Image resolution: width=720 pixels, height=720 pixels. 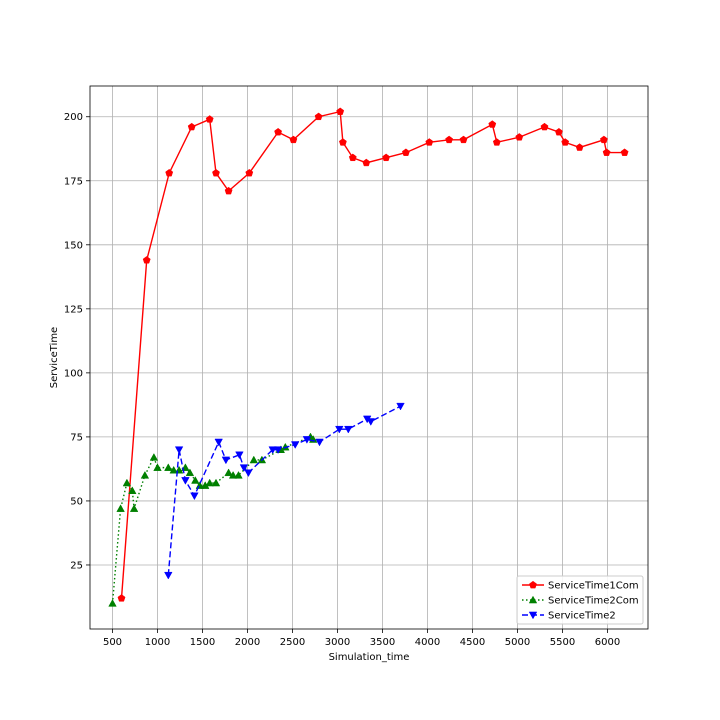 I want to click on x-tick-label: 500, so click(x=112, y=642).